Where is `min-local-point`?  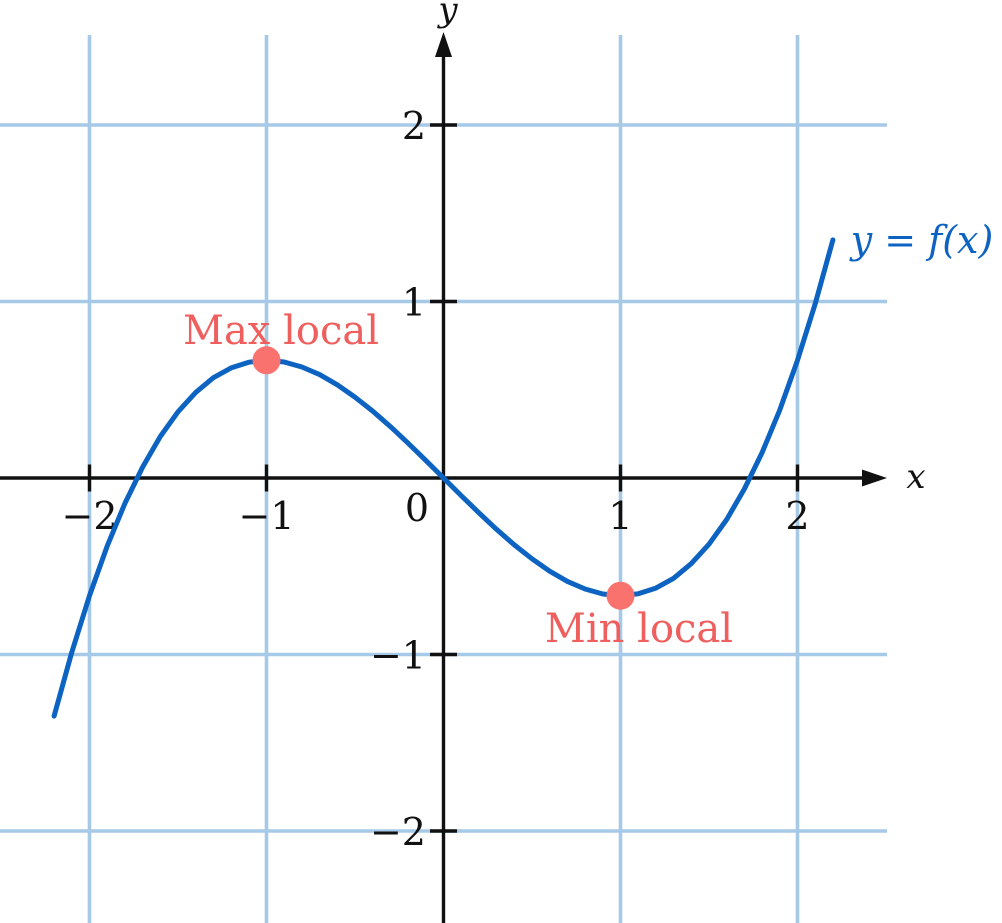
min-local-point is located at coordinates (620, 595).